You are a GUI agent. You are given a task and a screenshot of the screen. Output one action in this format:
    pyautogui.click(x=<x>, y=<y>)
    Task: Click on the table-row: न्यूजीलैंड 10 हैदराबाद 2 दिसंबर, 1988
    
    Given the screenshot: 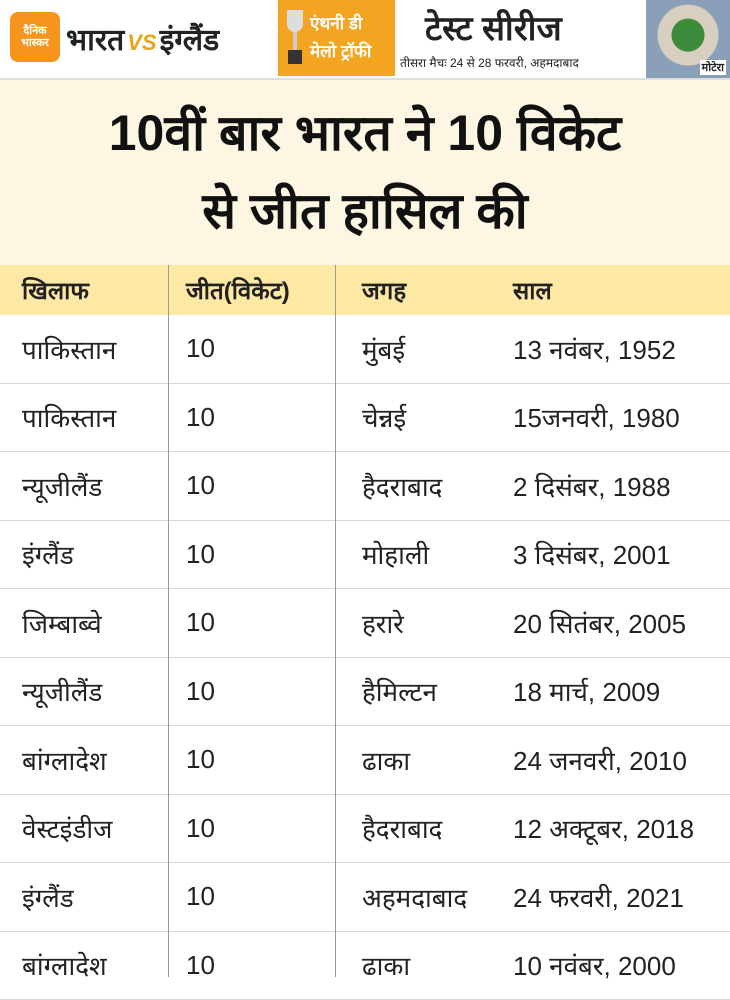 What is the action you would take?
    pyautogui.click(x=365, y=486)
    